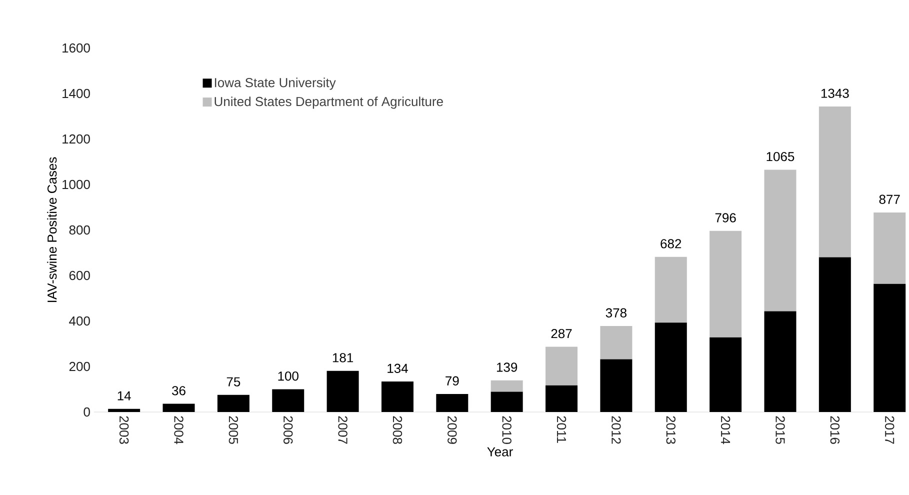 This screenshot has width=909, height=495. I want to click on y-tick-label: 400, so click(79, 321).